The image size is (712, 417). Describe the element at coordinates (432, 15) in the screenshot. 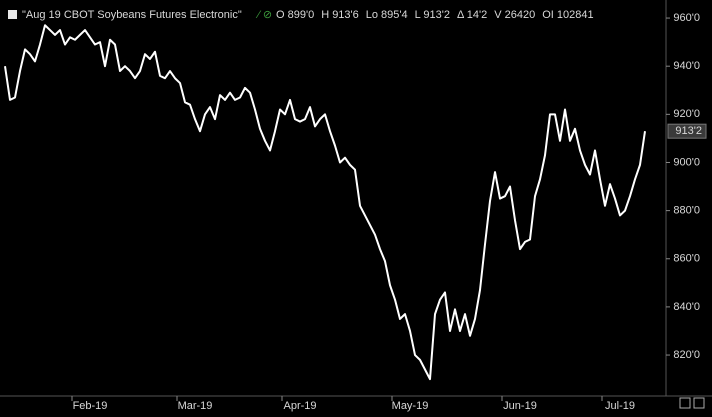

I see `stat: L 913'2` at that location.